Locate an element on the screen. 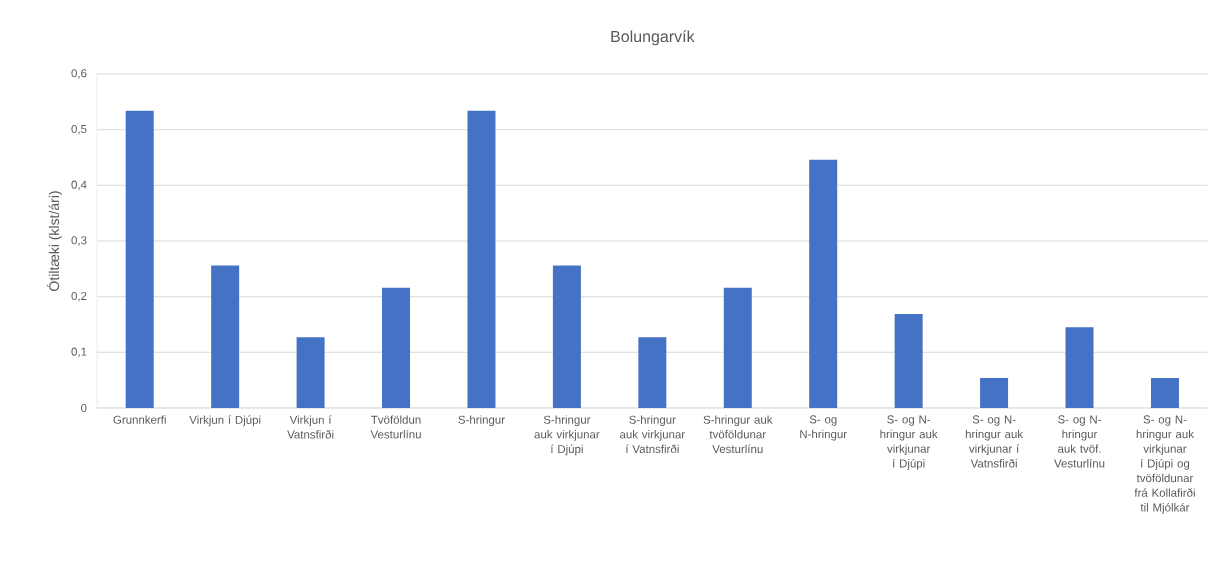 This screenshot has height=575, width=1232. y-tick-label: 0,2 is located at coordinates (79, 296).